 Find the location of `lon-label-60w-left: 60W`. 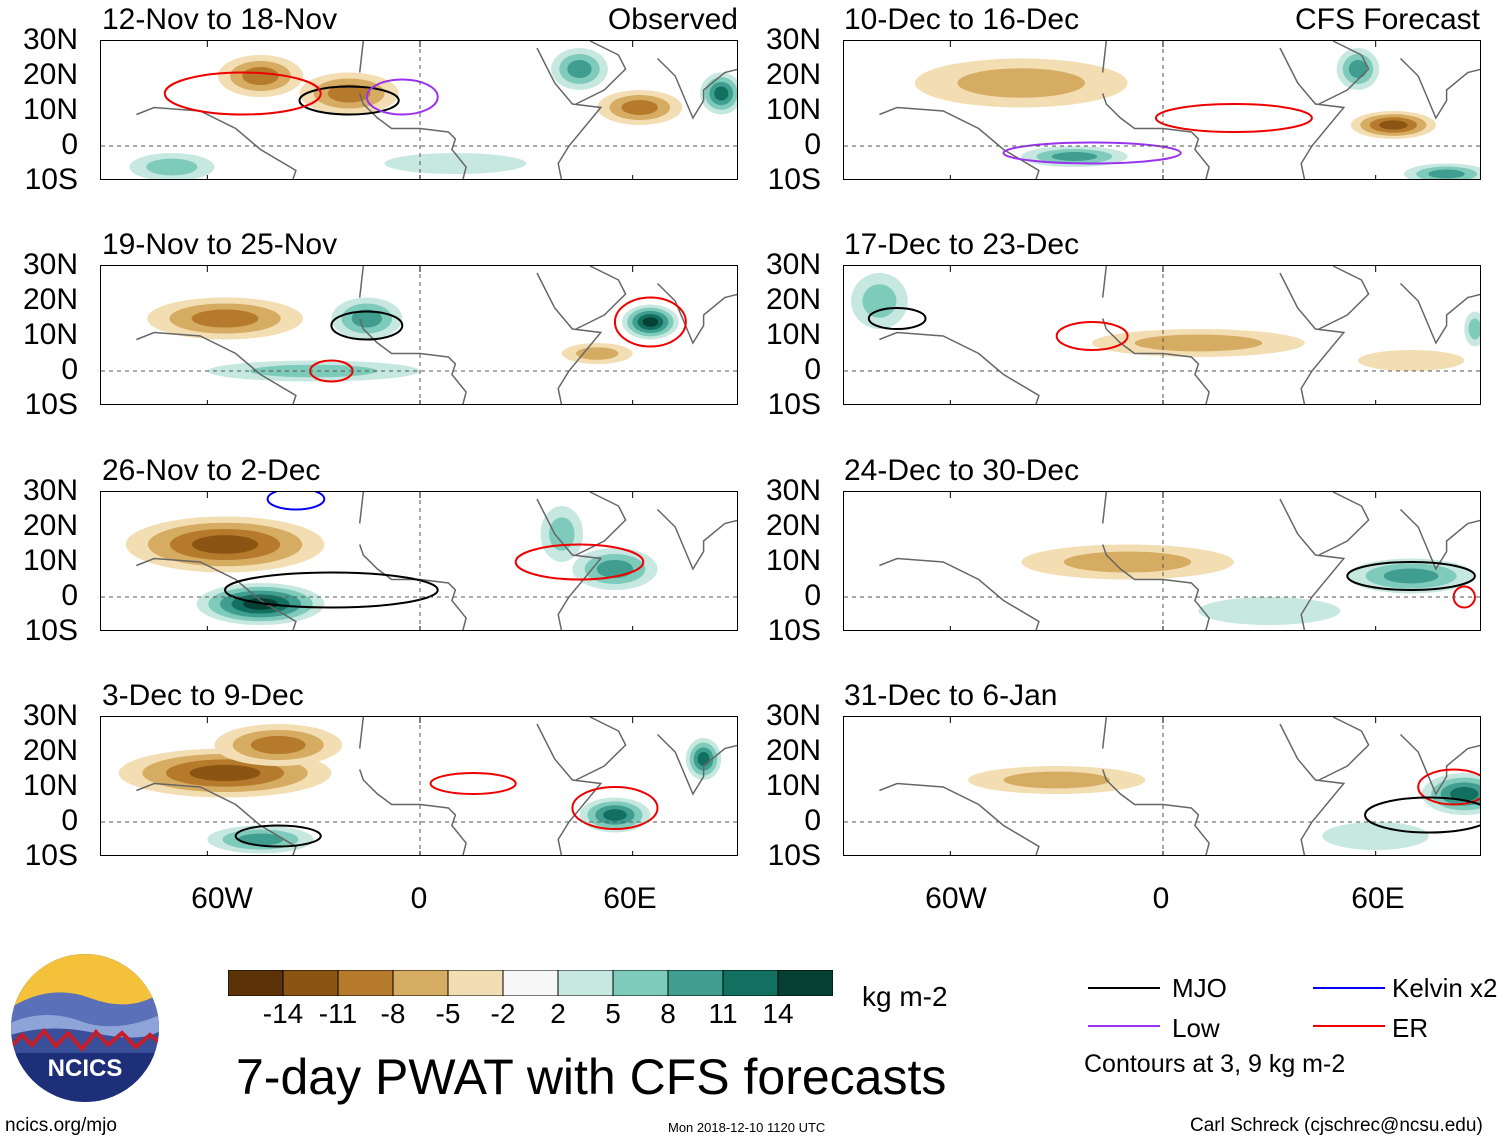

lon-label-60w-left: 60W is located at coordinates (222, 898).